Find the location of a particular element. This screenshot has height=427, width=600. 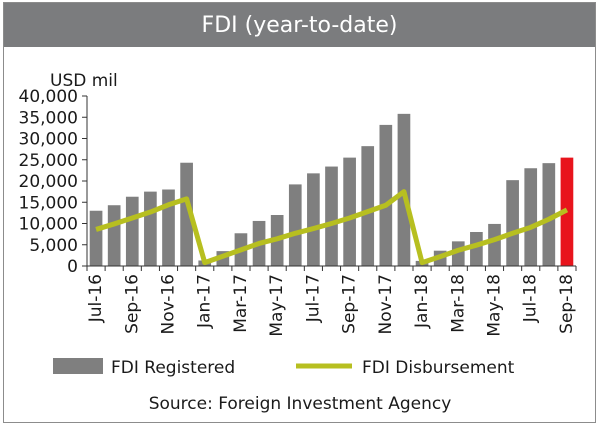

y-axis-label: USD mil is located at coordinates (84, 81).